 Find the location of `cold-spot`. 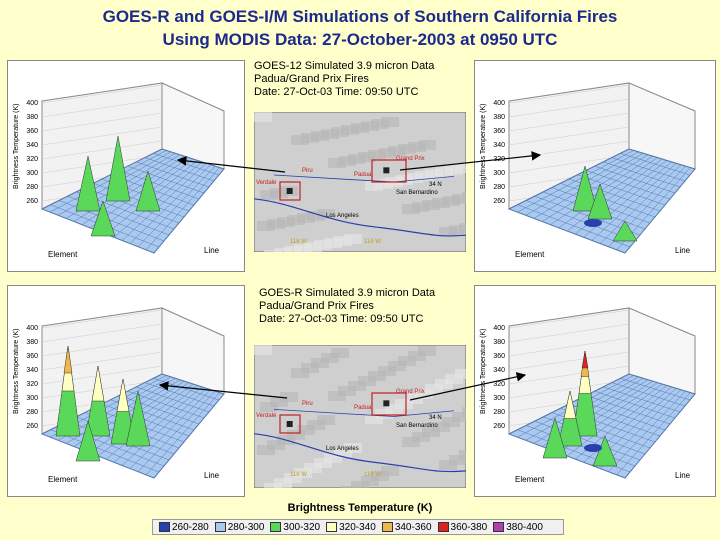

cold-spot is located at coordinates (593, 223).